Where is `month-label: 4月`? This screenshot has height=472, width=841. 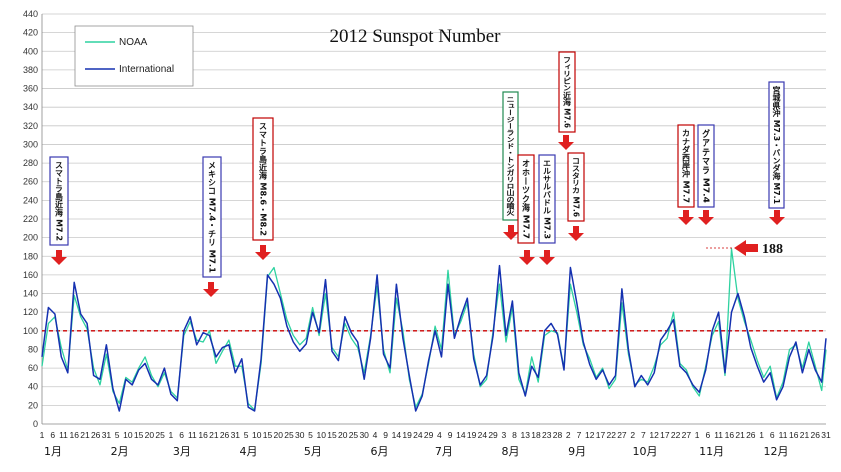
month-label: 4月 is located at coordinates (248, 451).